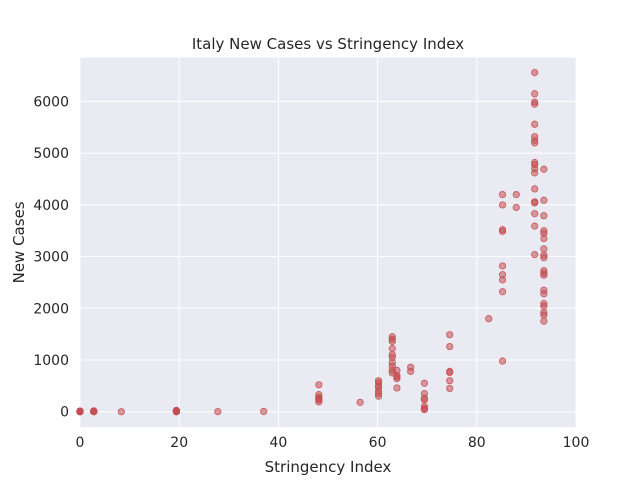  I want to click on y-tick-label: 3000, so click(51, 258).